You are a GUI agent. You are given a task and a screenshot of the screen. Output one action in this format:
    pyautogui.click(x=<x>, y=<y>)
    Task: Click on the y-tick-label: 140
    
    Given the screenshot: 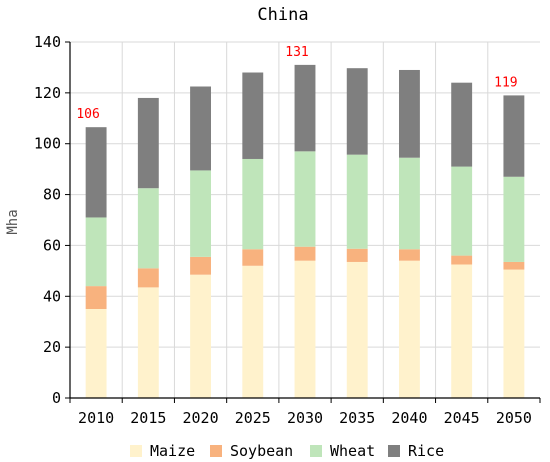 What is the action you would take?
    pyautogui.click(x=47, y=42)
    